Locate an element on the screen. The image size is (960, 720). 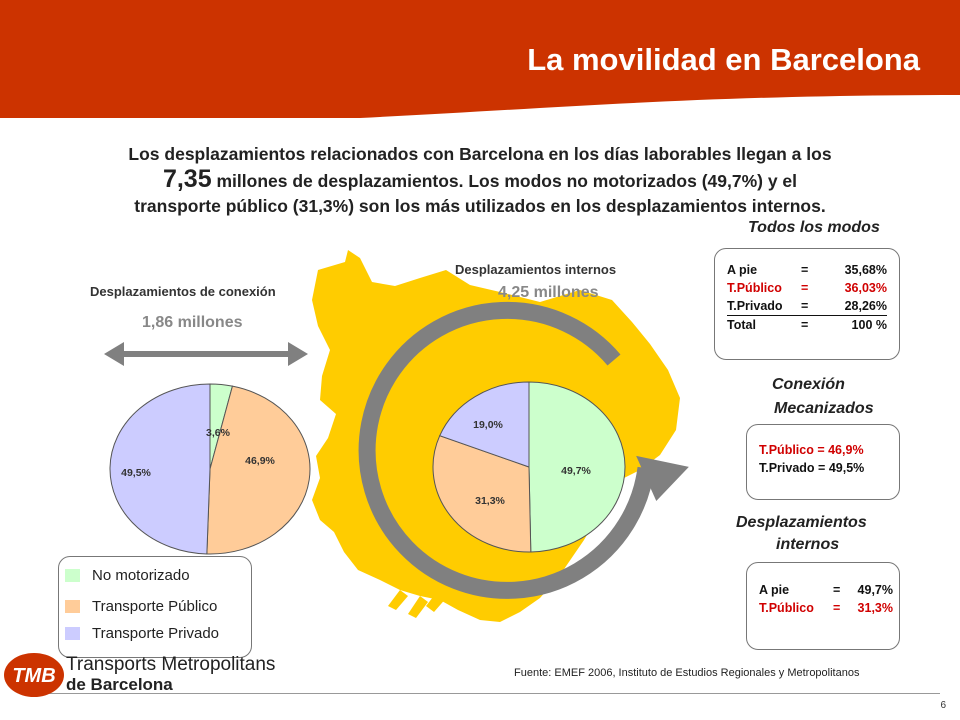
pie-internos-title: Desplazamientos internos is located at coordinates (536, 269).